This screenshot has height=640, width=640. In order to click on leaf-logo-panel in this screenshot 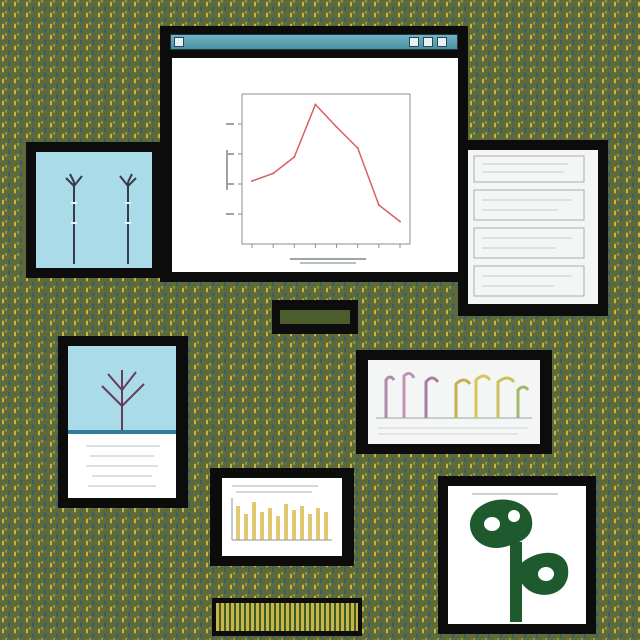, I will do `click(517, 555)`.